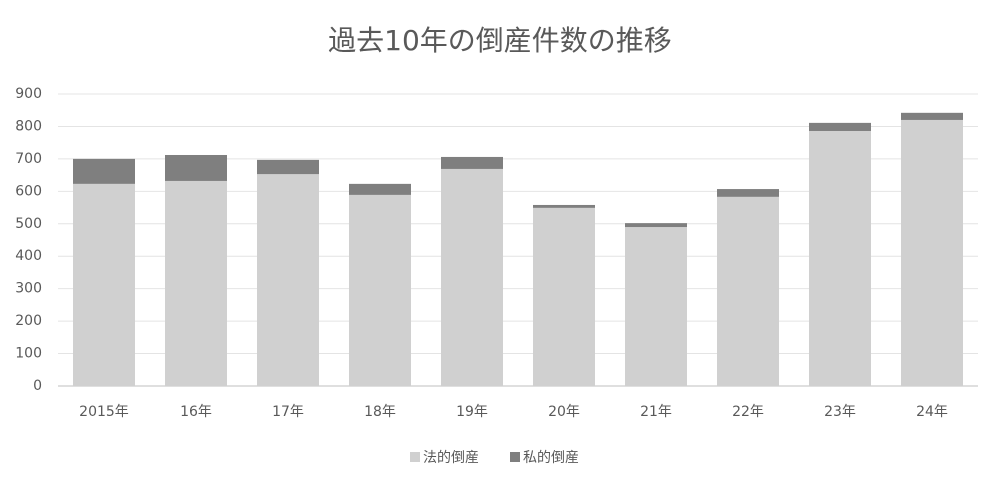 This screenshot has width=1000, height=487. I want to click on x-tick-label: 22年, so click(748, 412).